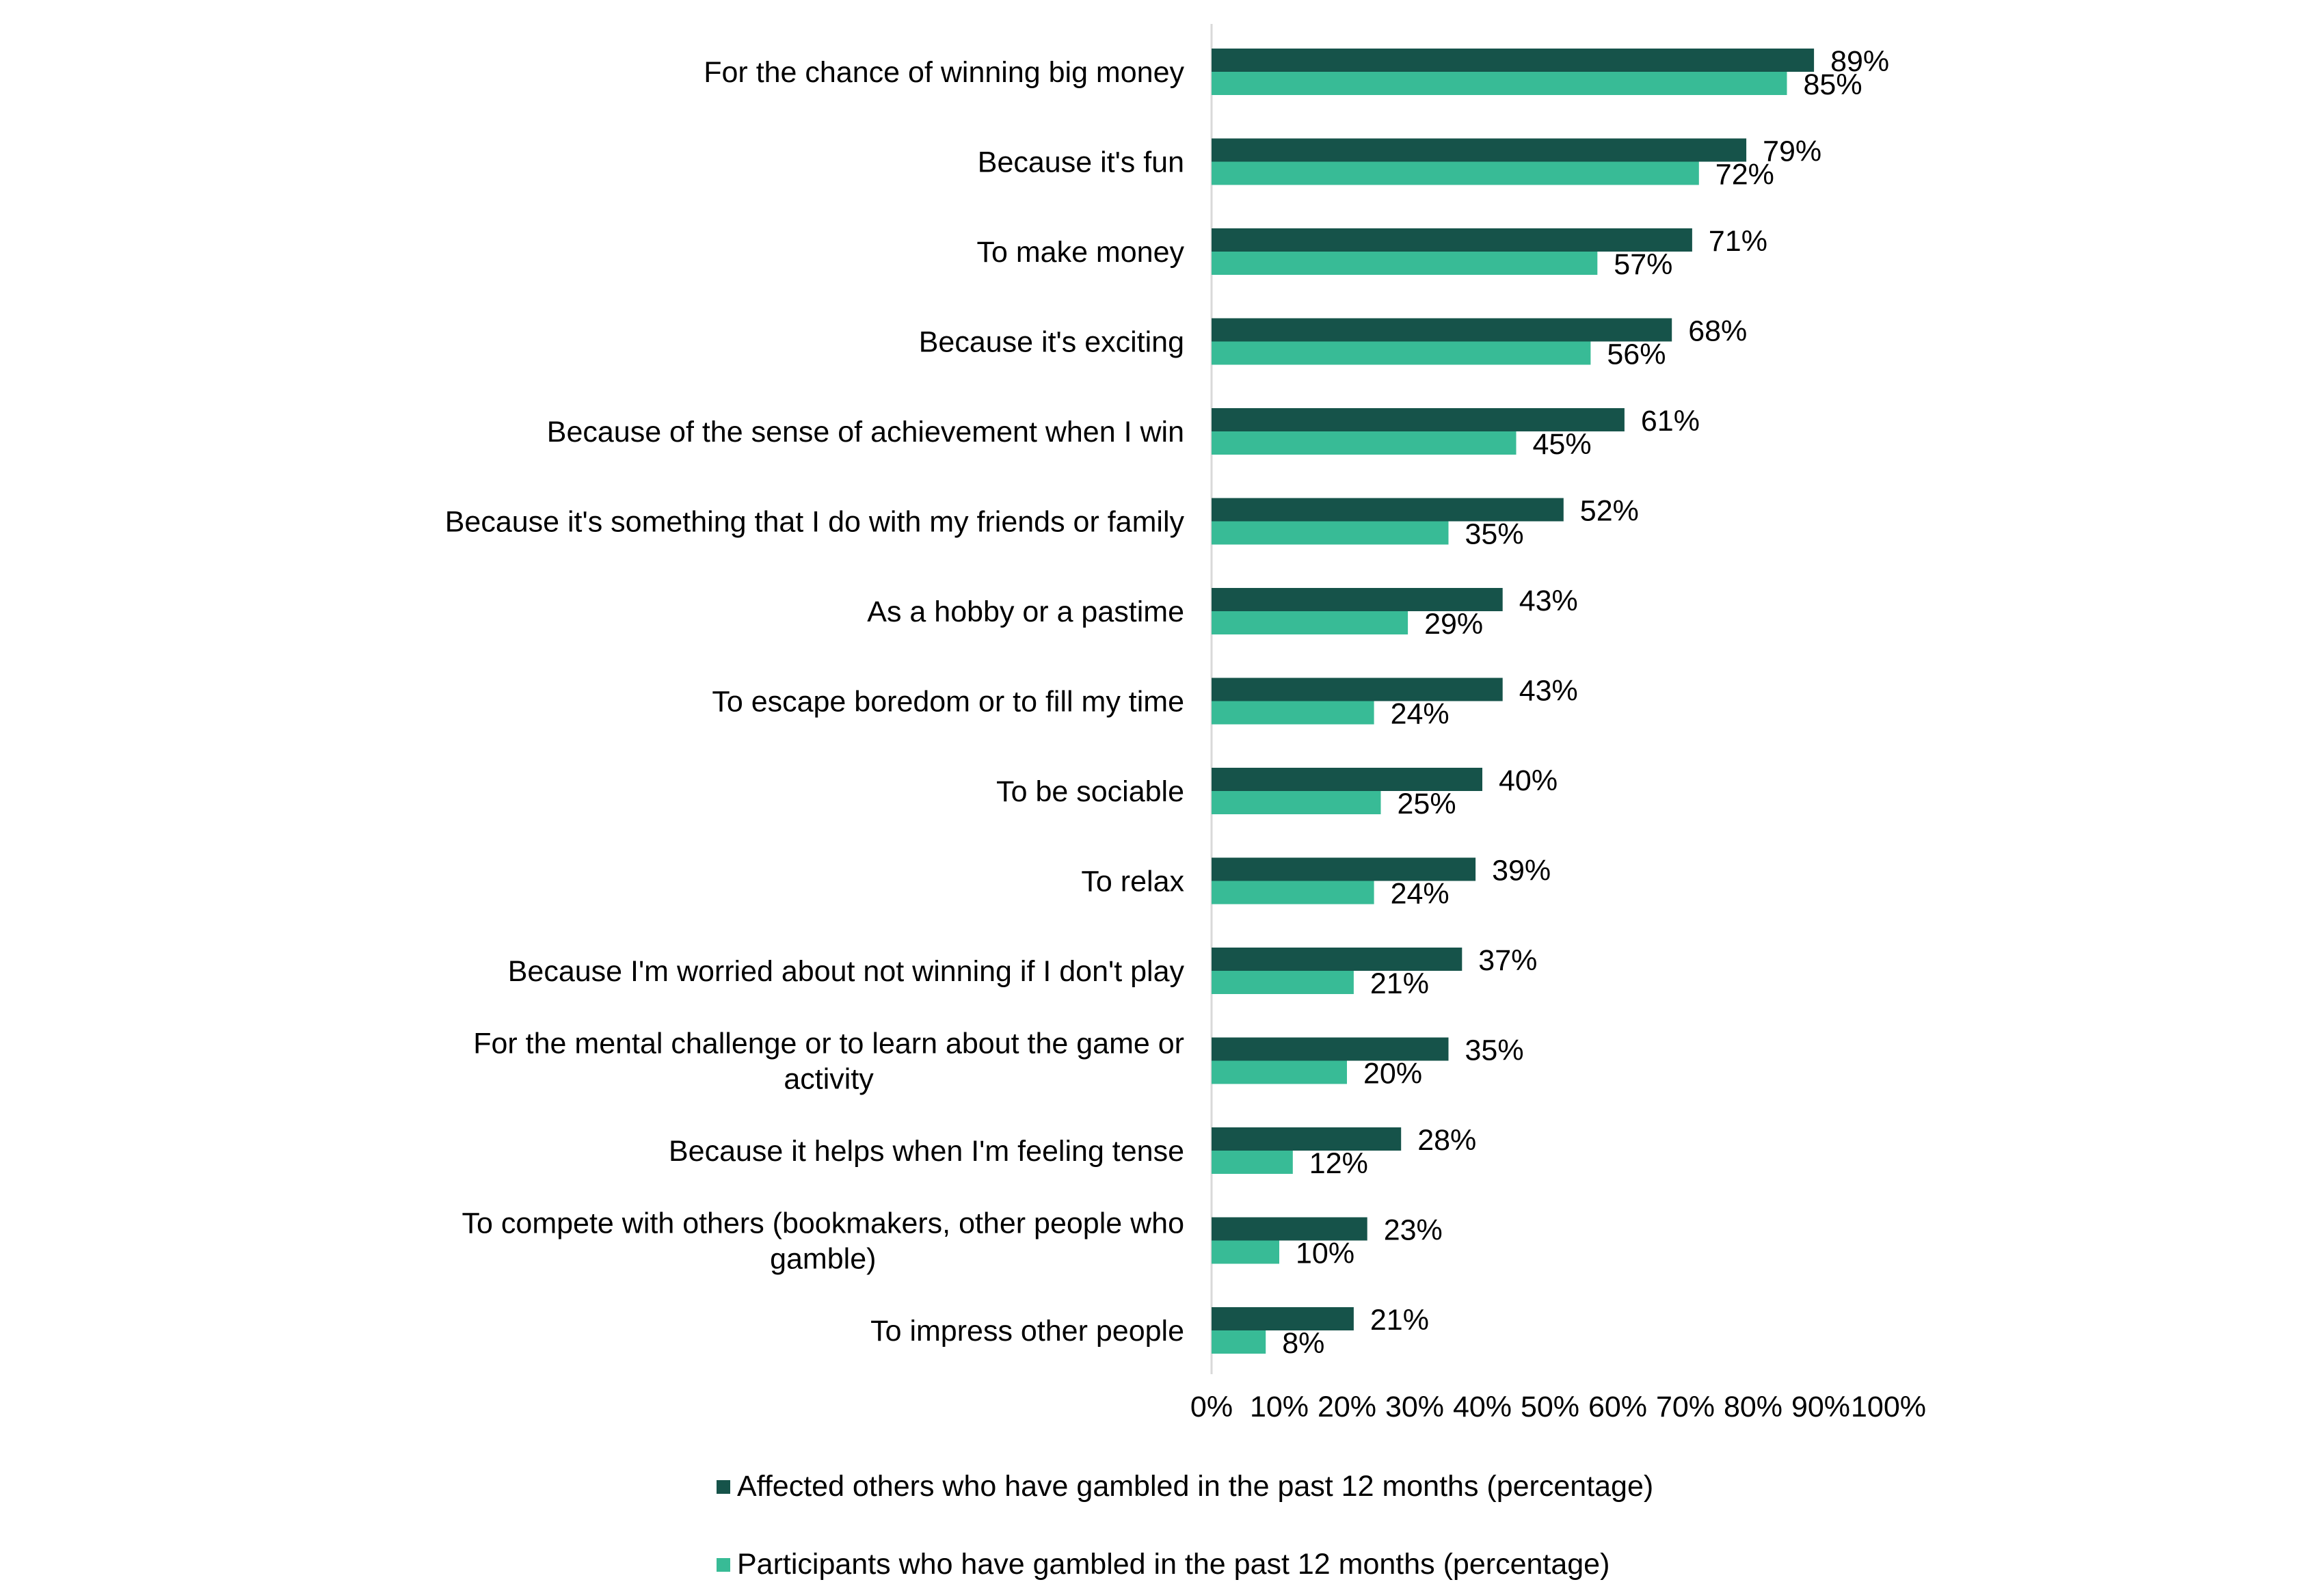 The height and width of the screenshot is (1595, 2324). Describe the element at coordinates (1303, 1343) in the screenshot. I see `data-label: 8%` at that location.